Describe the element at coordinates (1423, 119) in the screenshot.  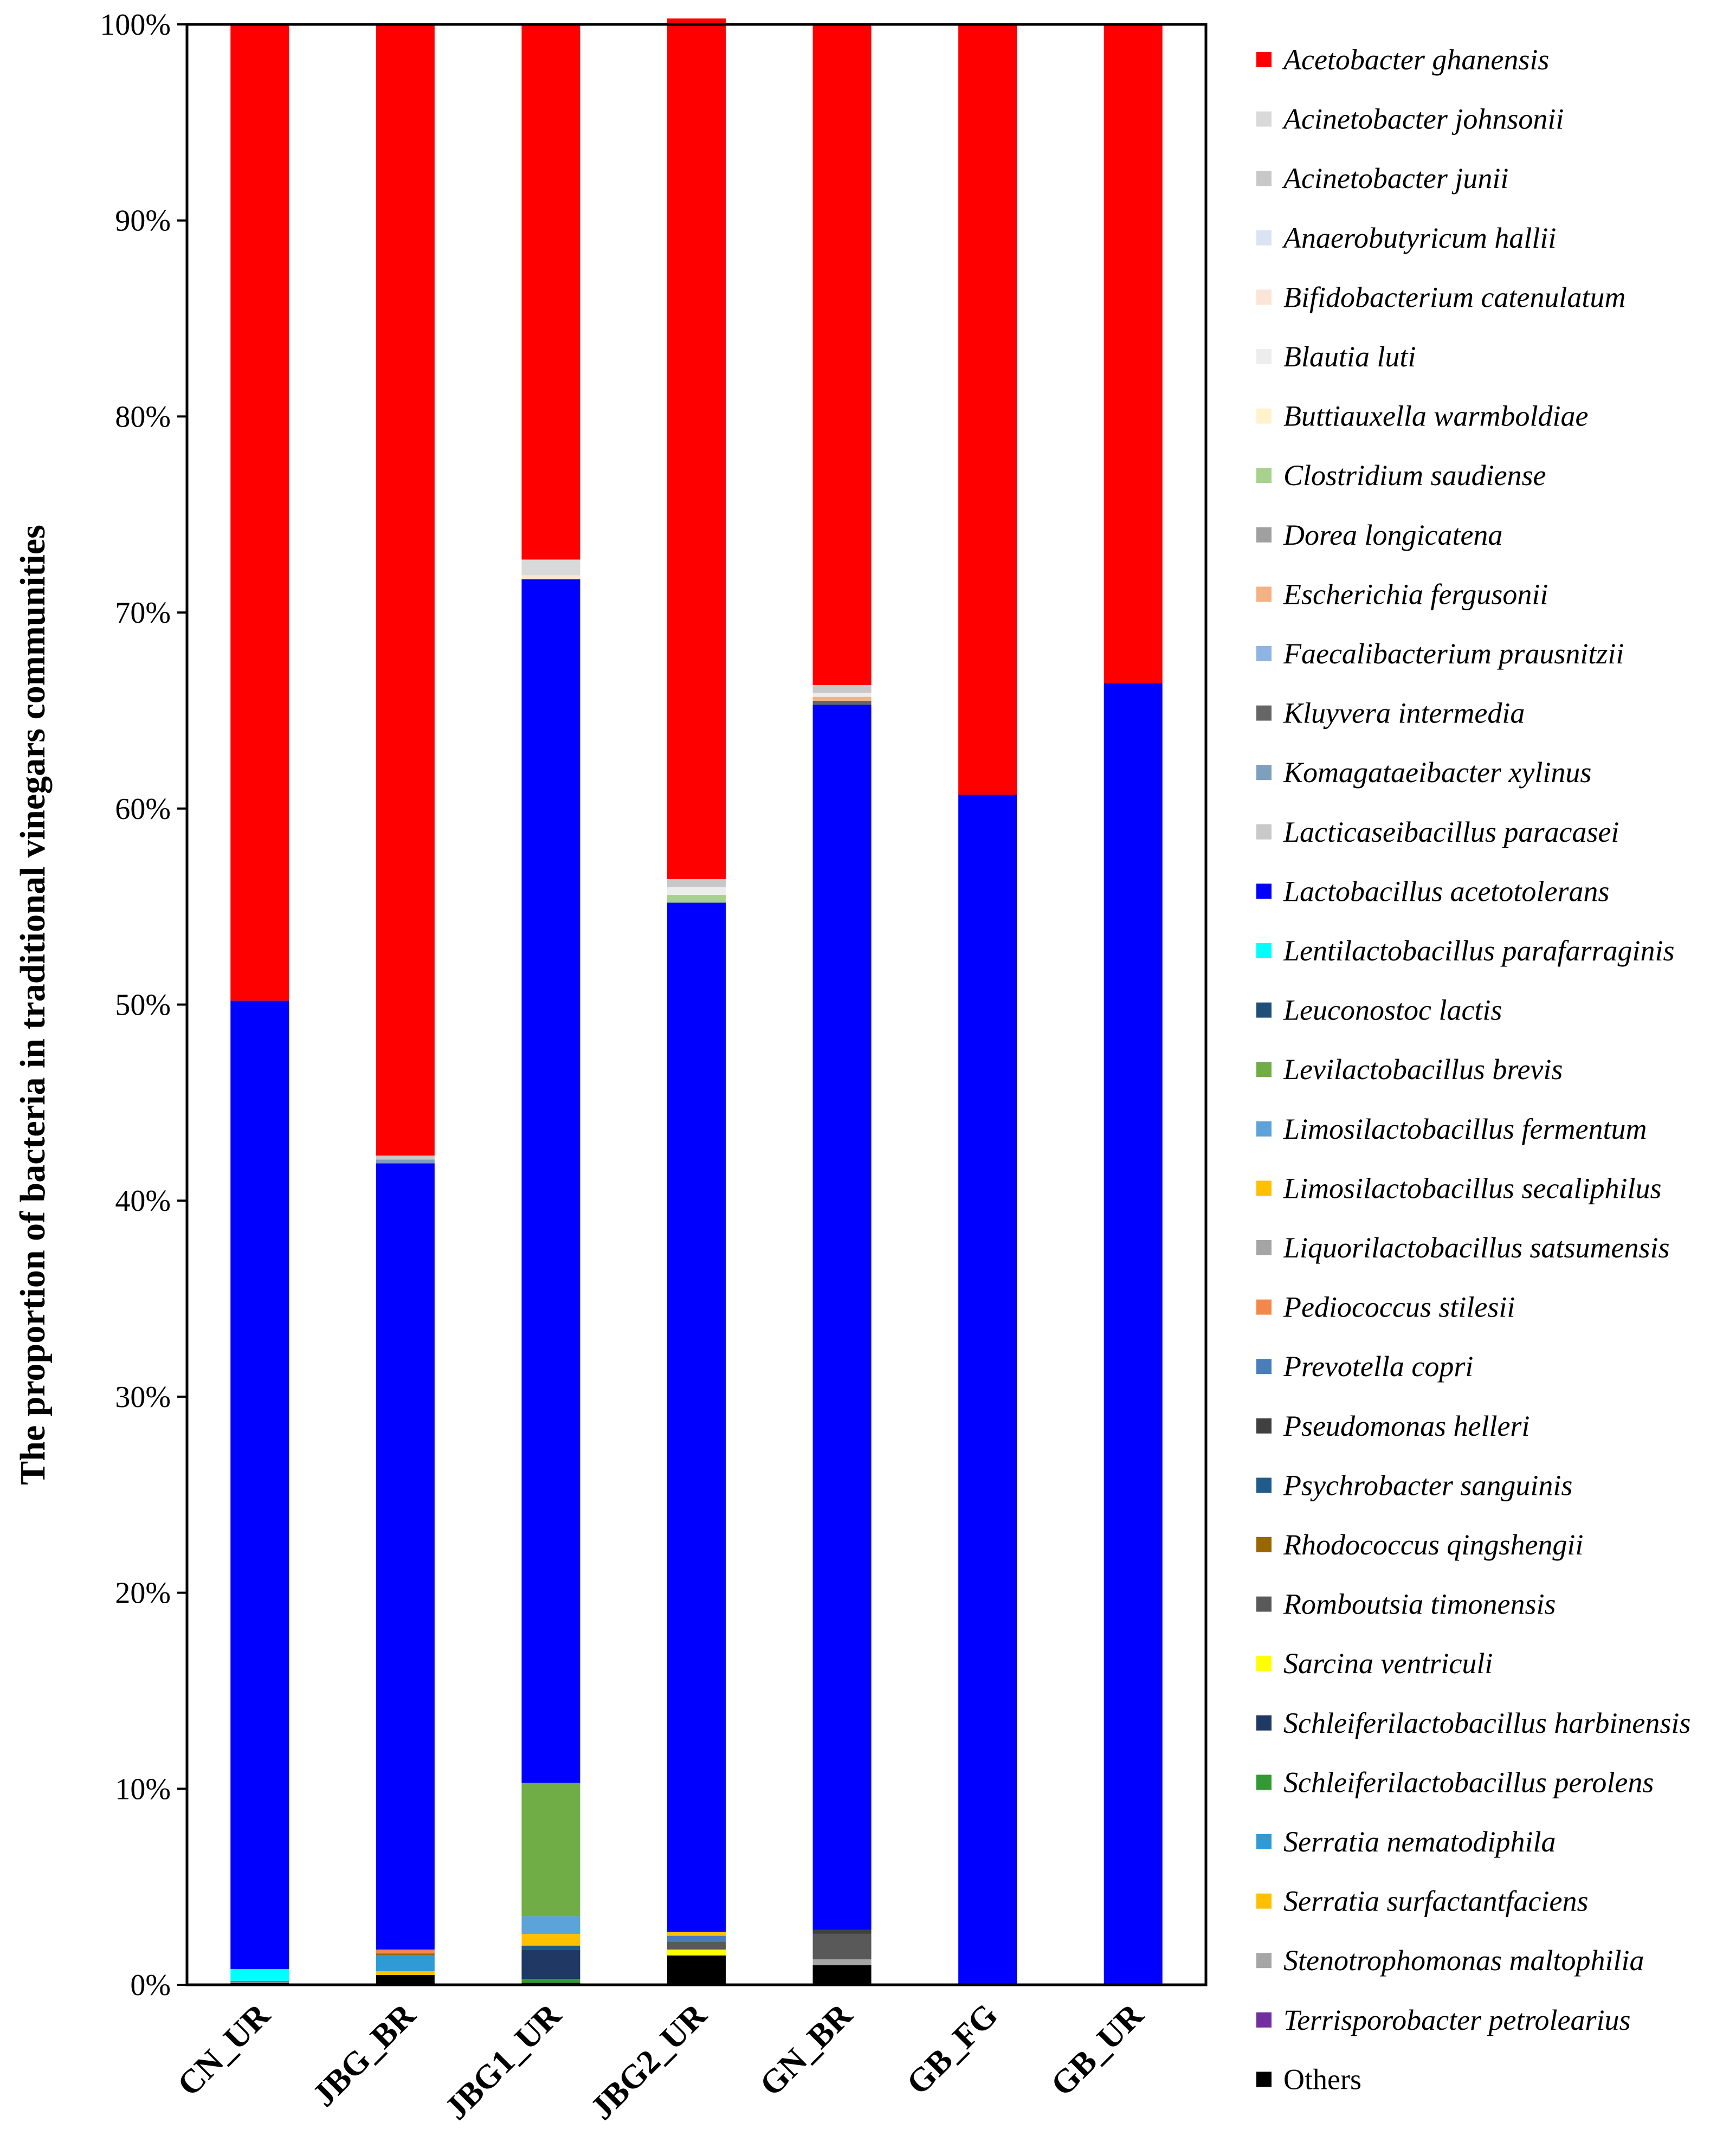
I see `legend-label: Acinetobacter johnsonii` at that location.